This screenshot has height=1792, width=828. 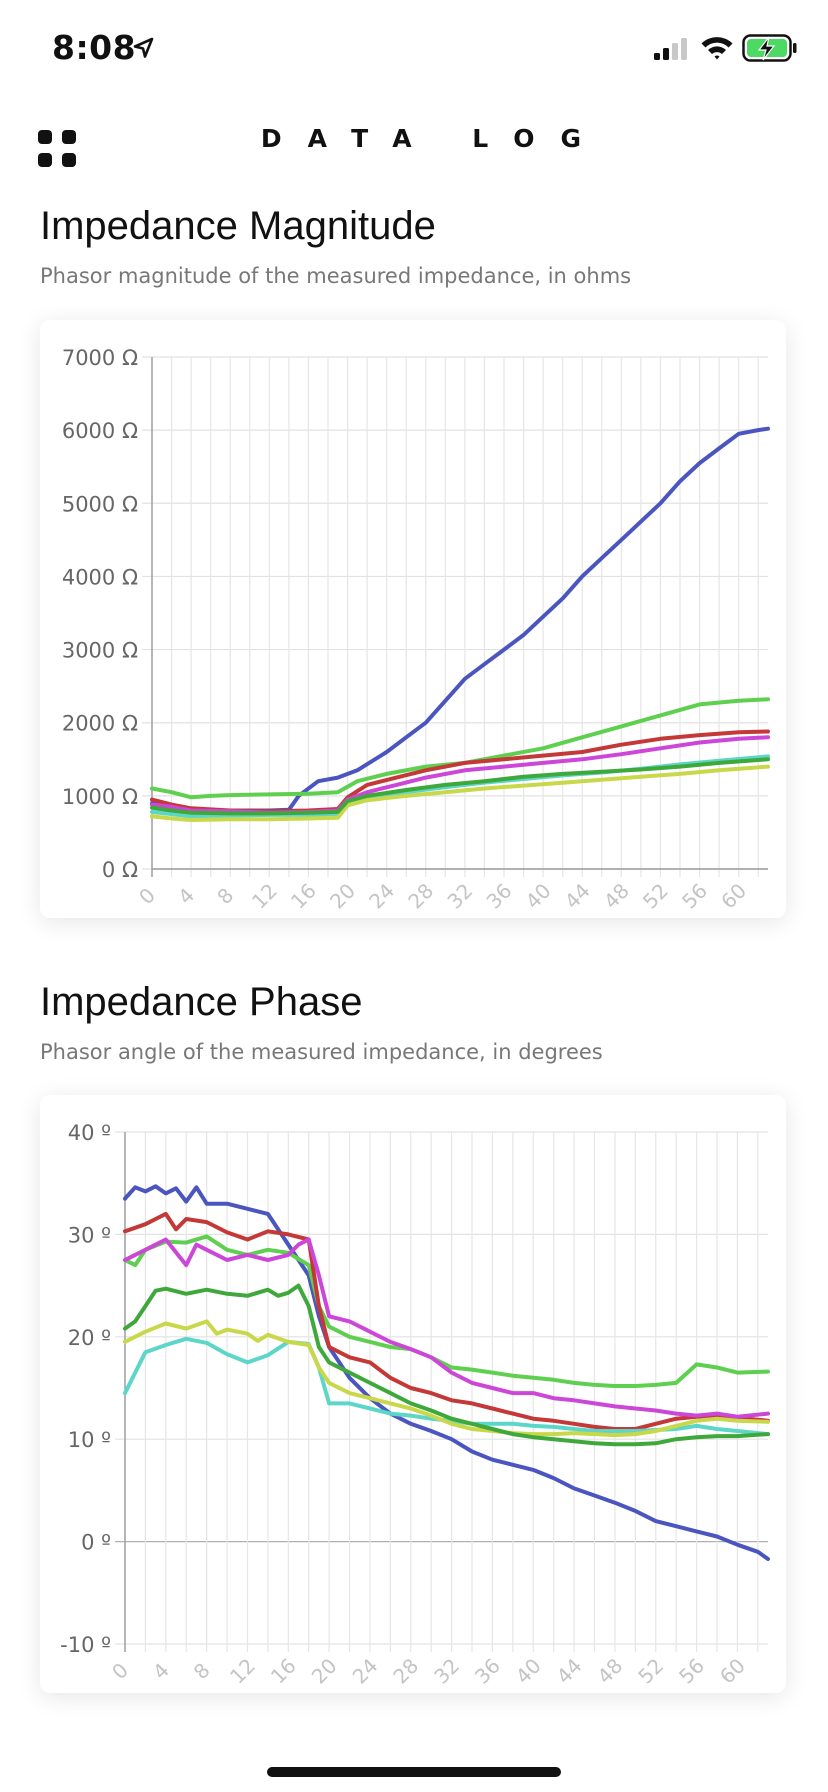 What do you see at coordinates (434, 138) in the screenshot?
I see `app-title: DATA LOG` at bounding box center [434, 138].